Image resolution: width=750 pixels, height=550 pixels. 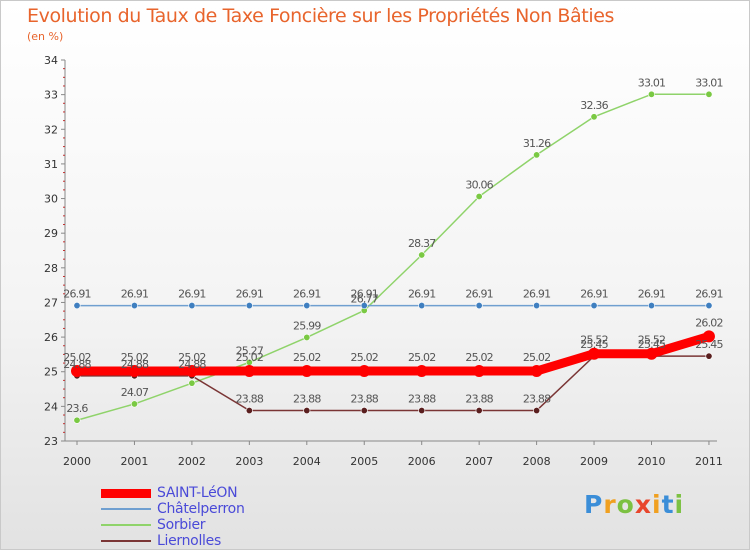 What do you see at coordinates (201, 509) in the screenshot?
I see `legend-label: Châtelperron` at bounding box center [201, 509].